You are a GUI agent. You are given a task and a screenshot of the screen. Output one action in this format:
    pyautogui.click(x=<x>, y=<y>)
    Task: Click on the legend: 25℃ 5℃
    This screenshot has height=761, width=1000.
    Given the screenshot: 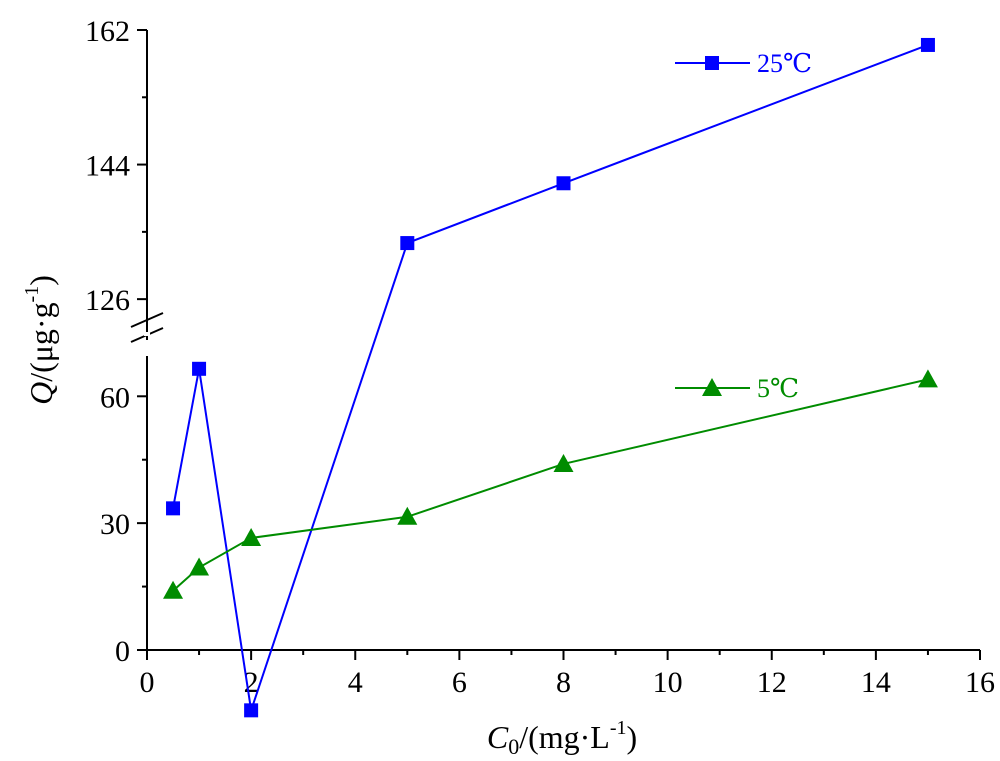 What is the action you would take?
    pyautogui.click(x=743, y=226)
    